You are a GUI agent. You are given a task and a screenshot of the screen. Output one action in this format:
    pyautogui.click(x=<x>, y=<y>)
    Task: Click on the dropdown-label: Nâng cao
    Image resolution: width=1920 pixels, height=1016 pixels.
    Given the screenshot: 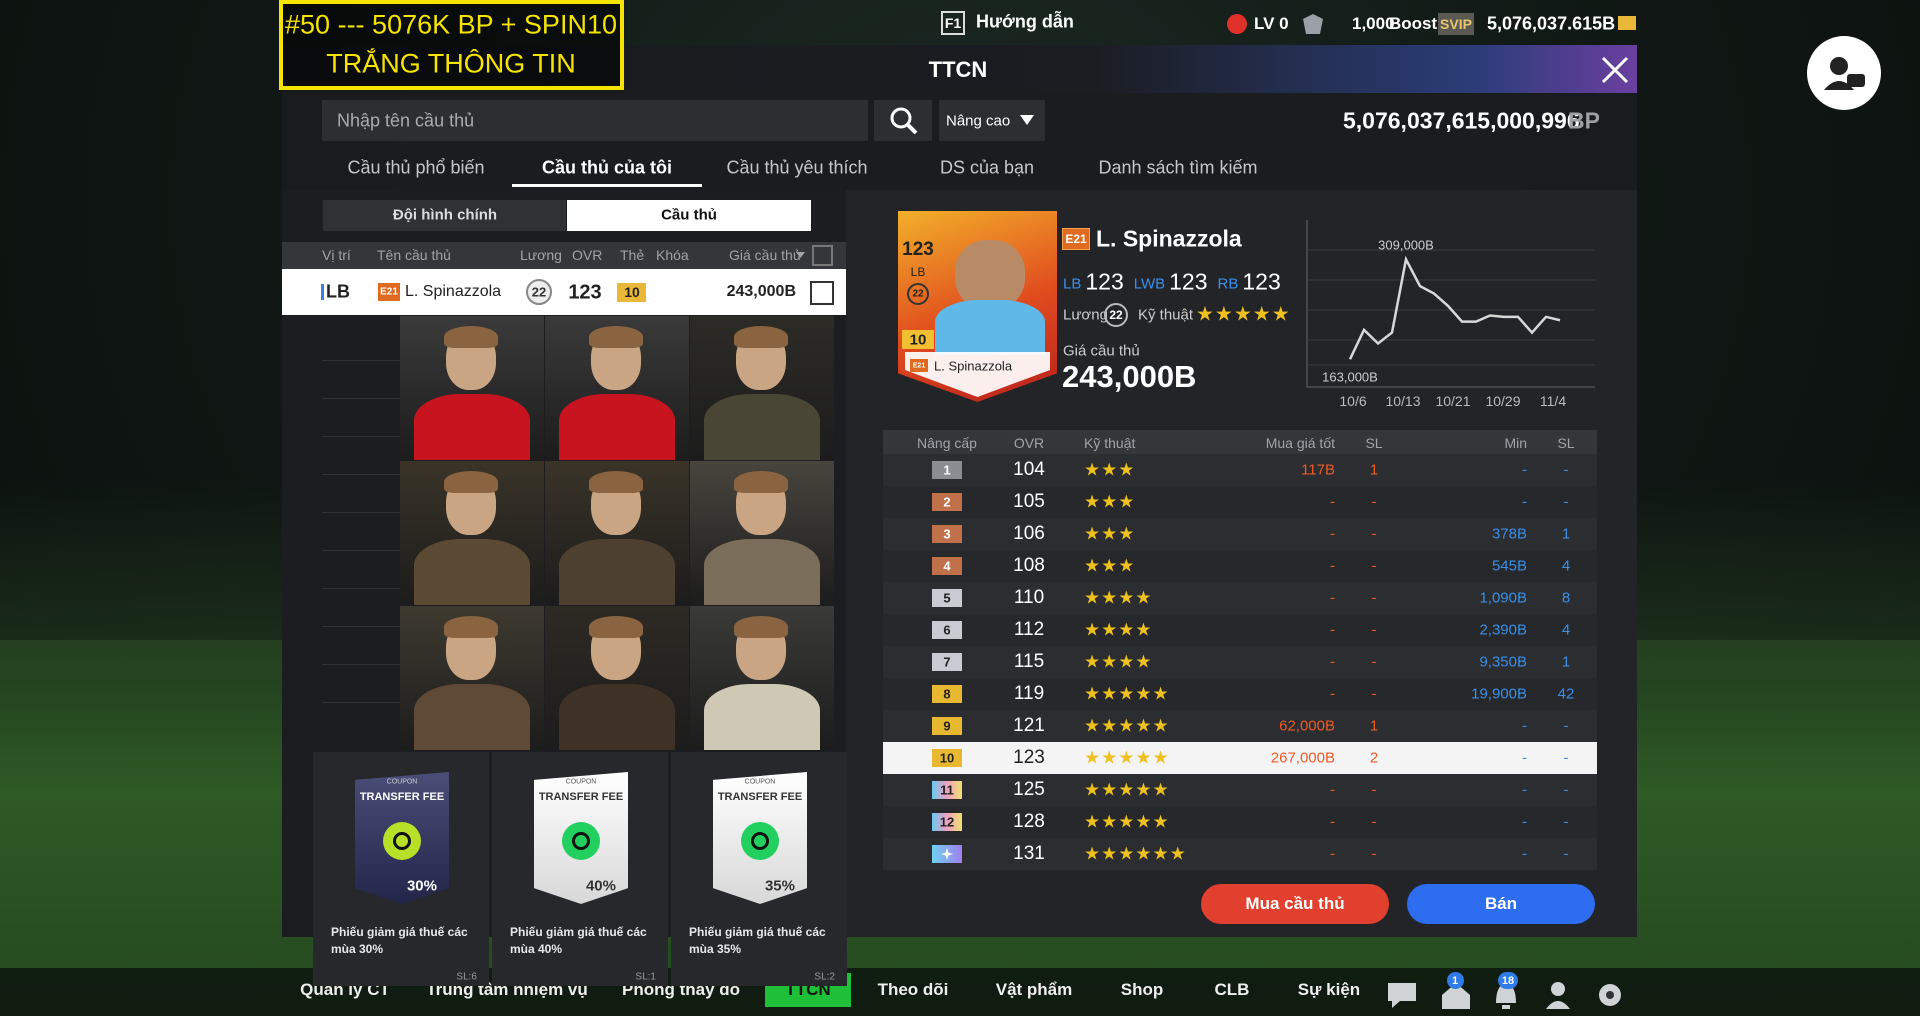 What is the action you would take?
    pyautogui.click(x=978, y=121)
    